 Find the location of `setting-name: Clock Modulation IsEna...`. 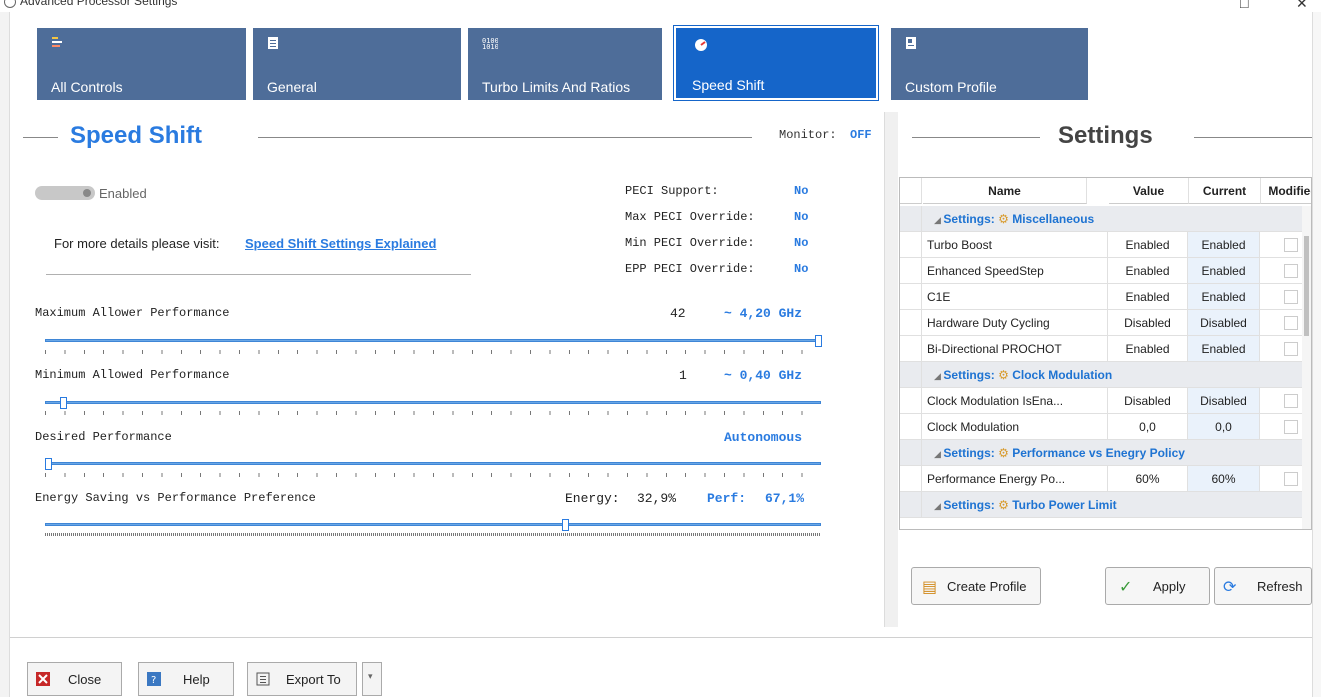

setting-name: Clock Modulation IsEna... is located at coordinates (1015, 401).